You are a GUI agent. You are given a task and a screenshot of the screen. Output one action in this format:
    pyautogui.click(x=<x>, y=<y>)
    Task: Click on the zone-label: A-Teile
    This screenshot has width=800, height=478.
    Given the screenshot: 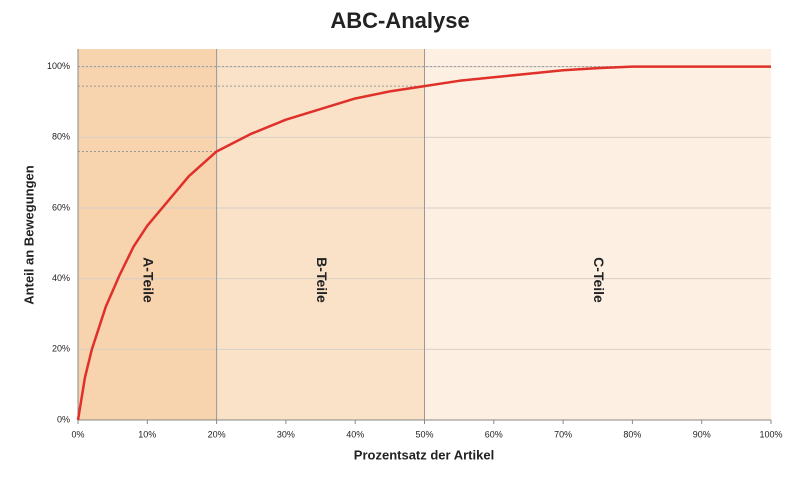 What is the action you would take?
    pyautogui.click(x=149, y=280)
    